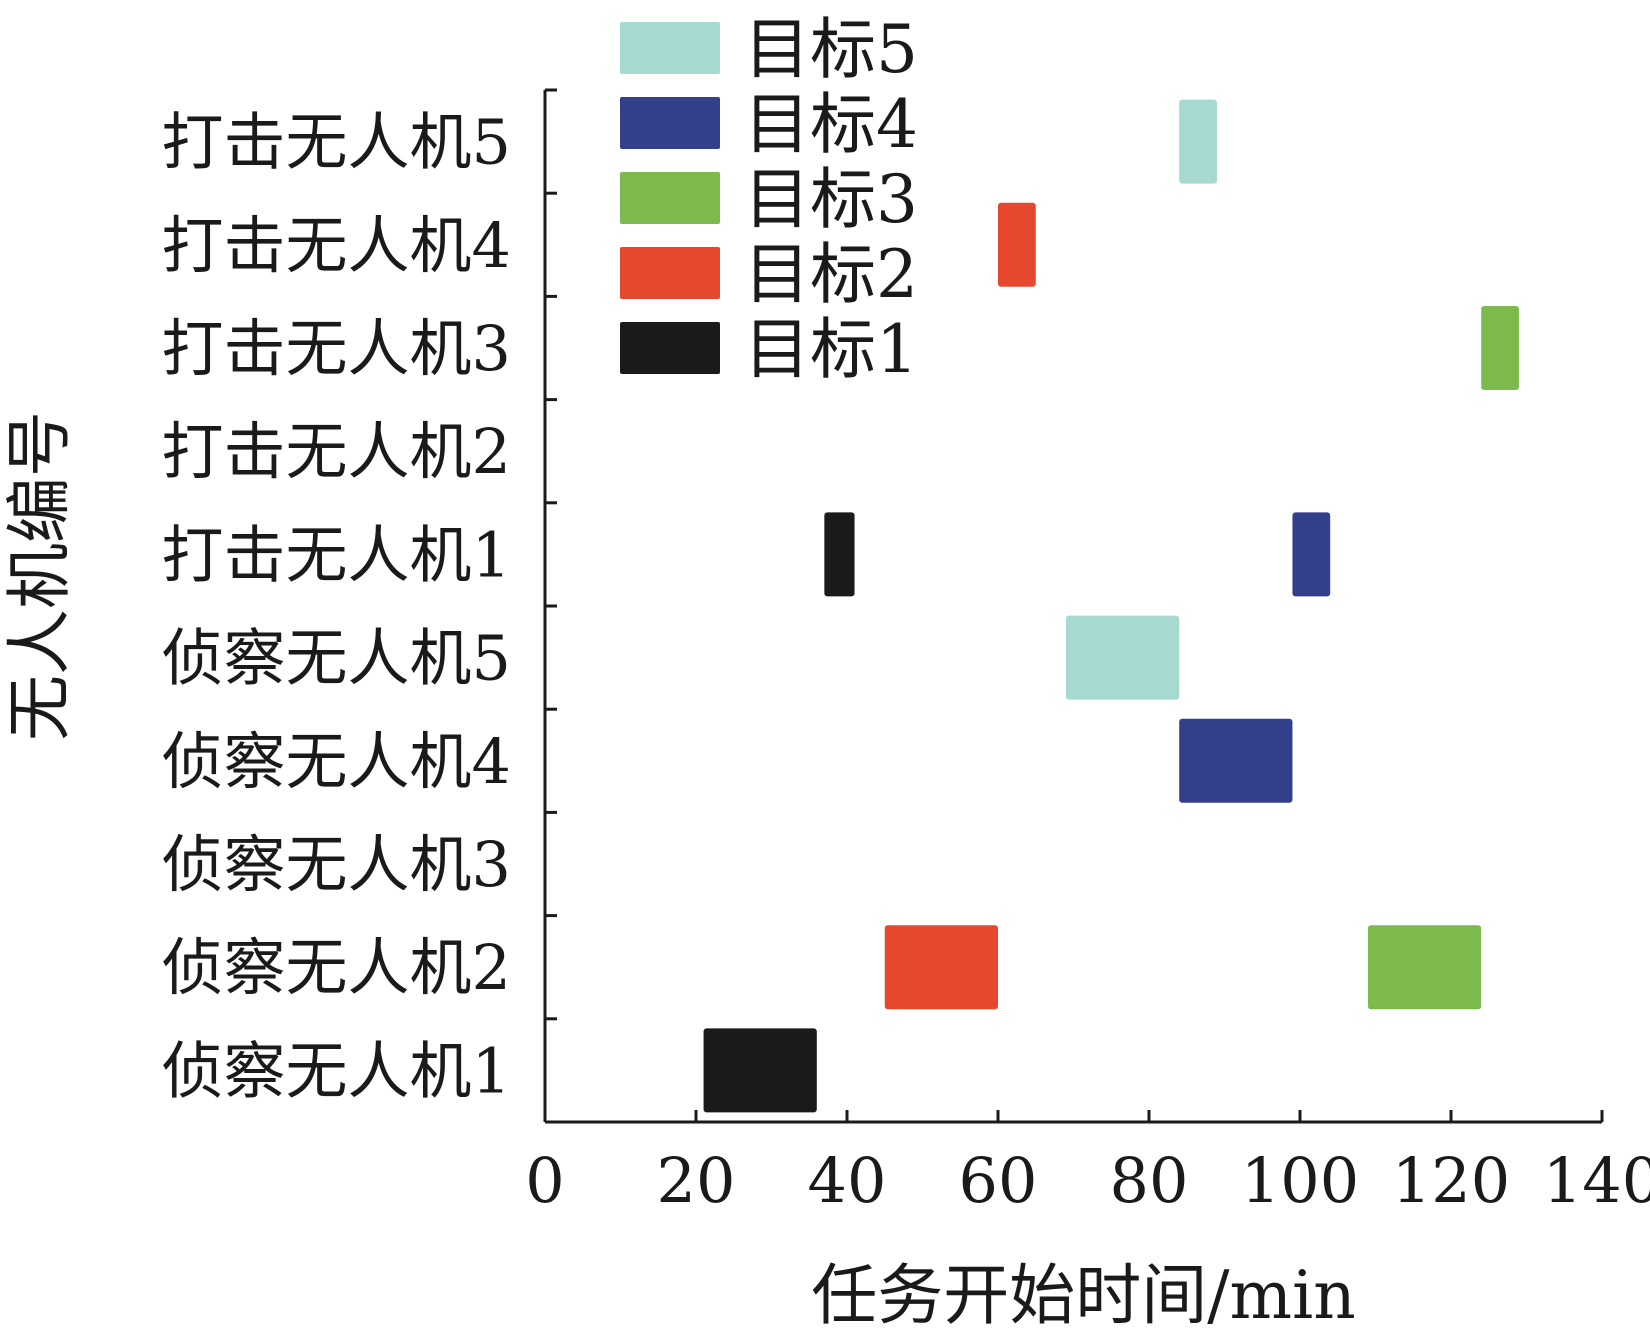  What do you see at coordinates (1300, 1180) in the screenshot?
I see `x-tick-label: 100` at bounding box center [1300, 1180].